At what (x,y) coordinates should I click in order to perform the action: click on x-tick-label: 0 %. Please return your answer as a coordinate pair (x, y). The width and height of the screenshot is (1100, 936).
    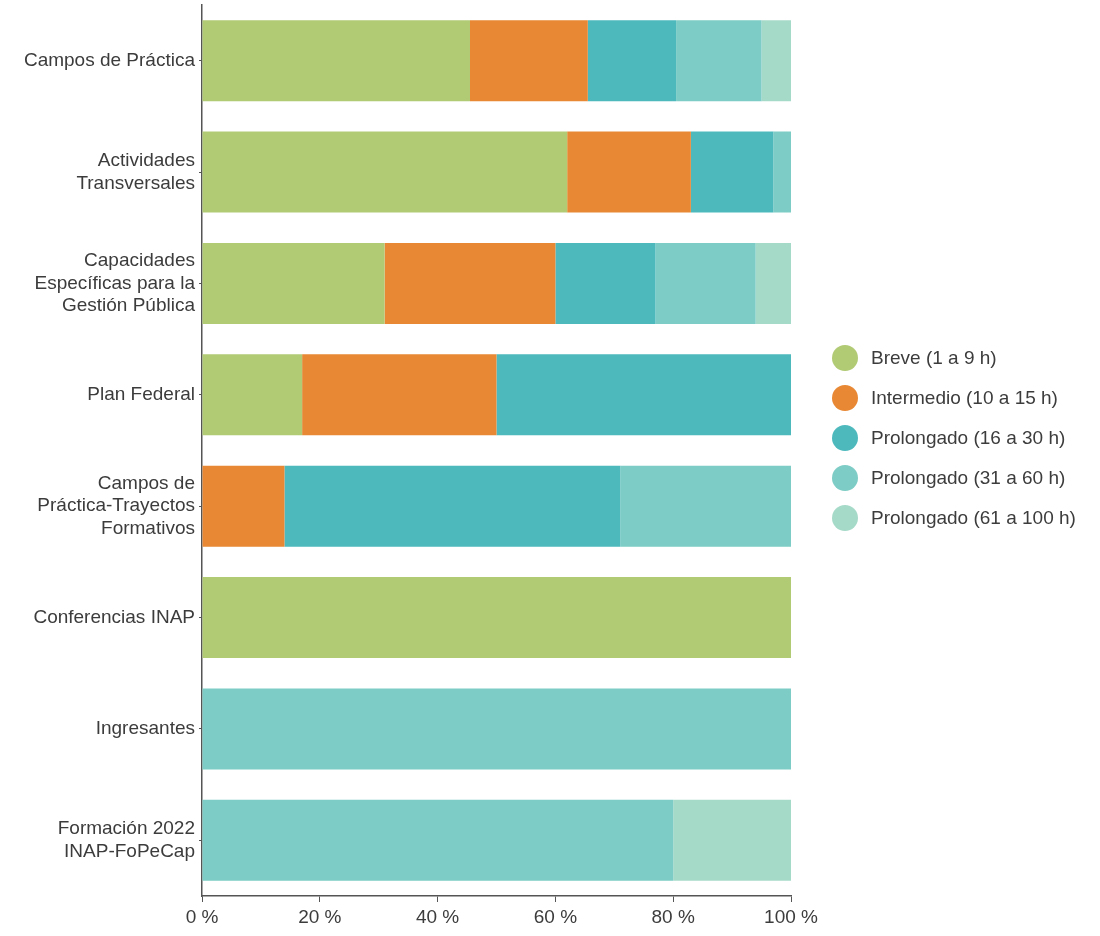
    Looking at the image, I should click on (202, 916).